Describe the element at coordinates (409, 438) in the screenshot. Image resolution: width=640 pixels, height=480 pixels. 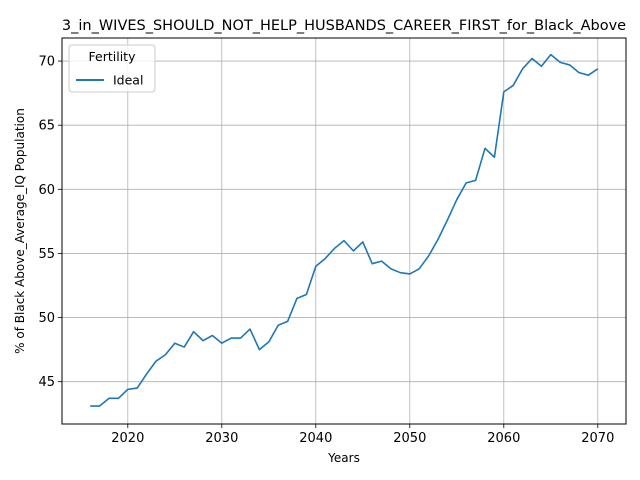
I see `x-tick-label: 2050` at that location.